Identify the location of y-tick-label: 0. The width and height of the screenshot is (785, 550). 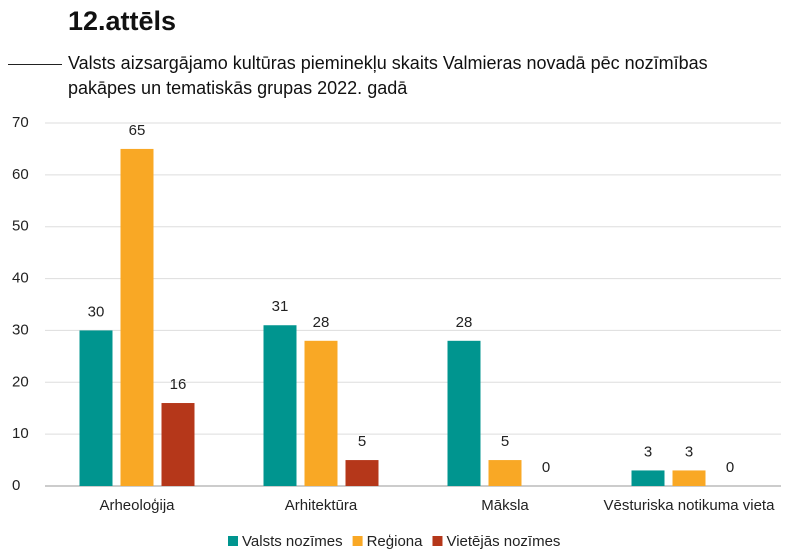
(16, 485).